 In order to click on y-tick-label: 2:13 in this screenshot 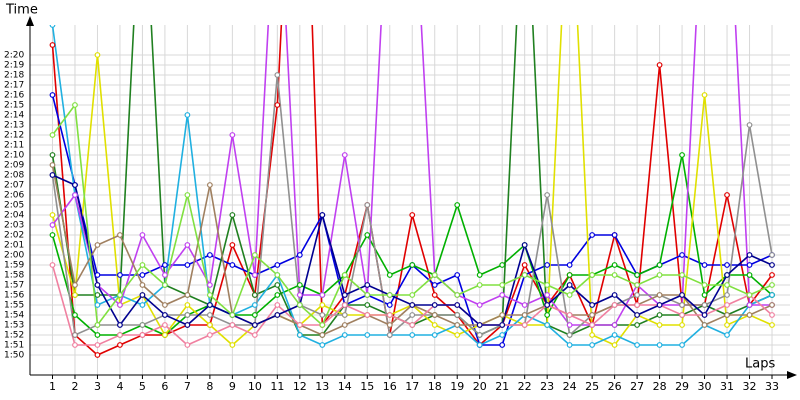, I will do `click(14, 126)`.